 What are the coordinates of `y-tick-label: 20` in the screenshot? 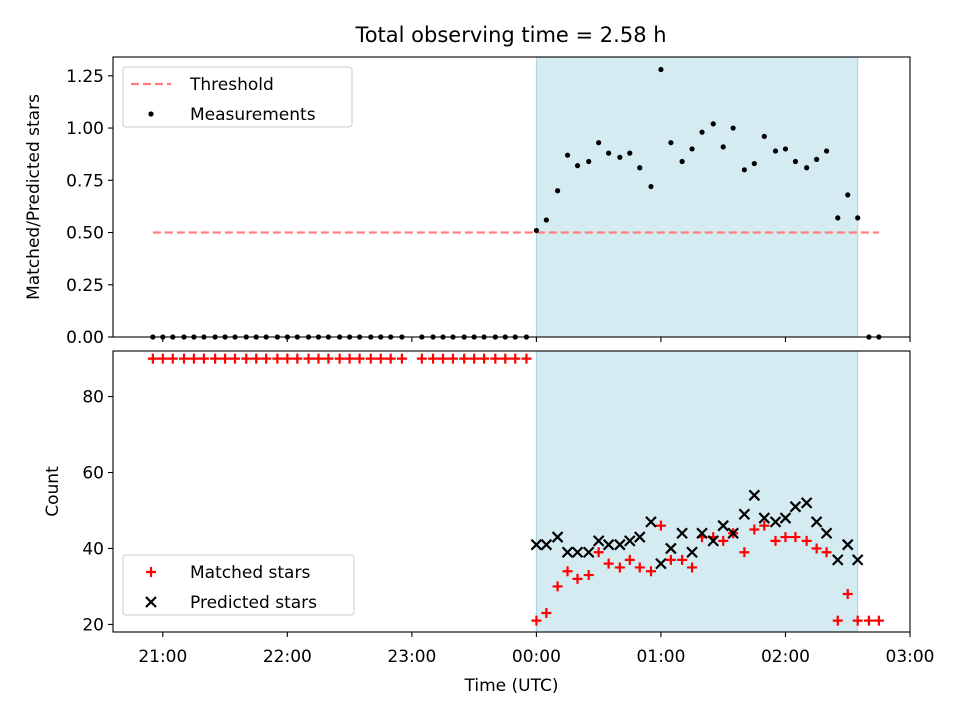 It's located at (93, 625).